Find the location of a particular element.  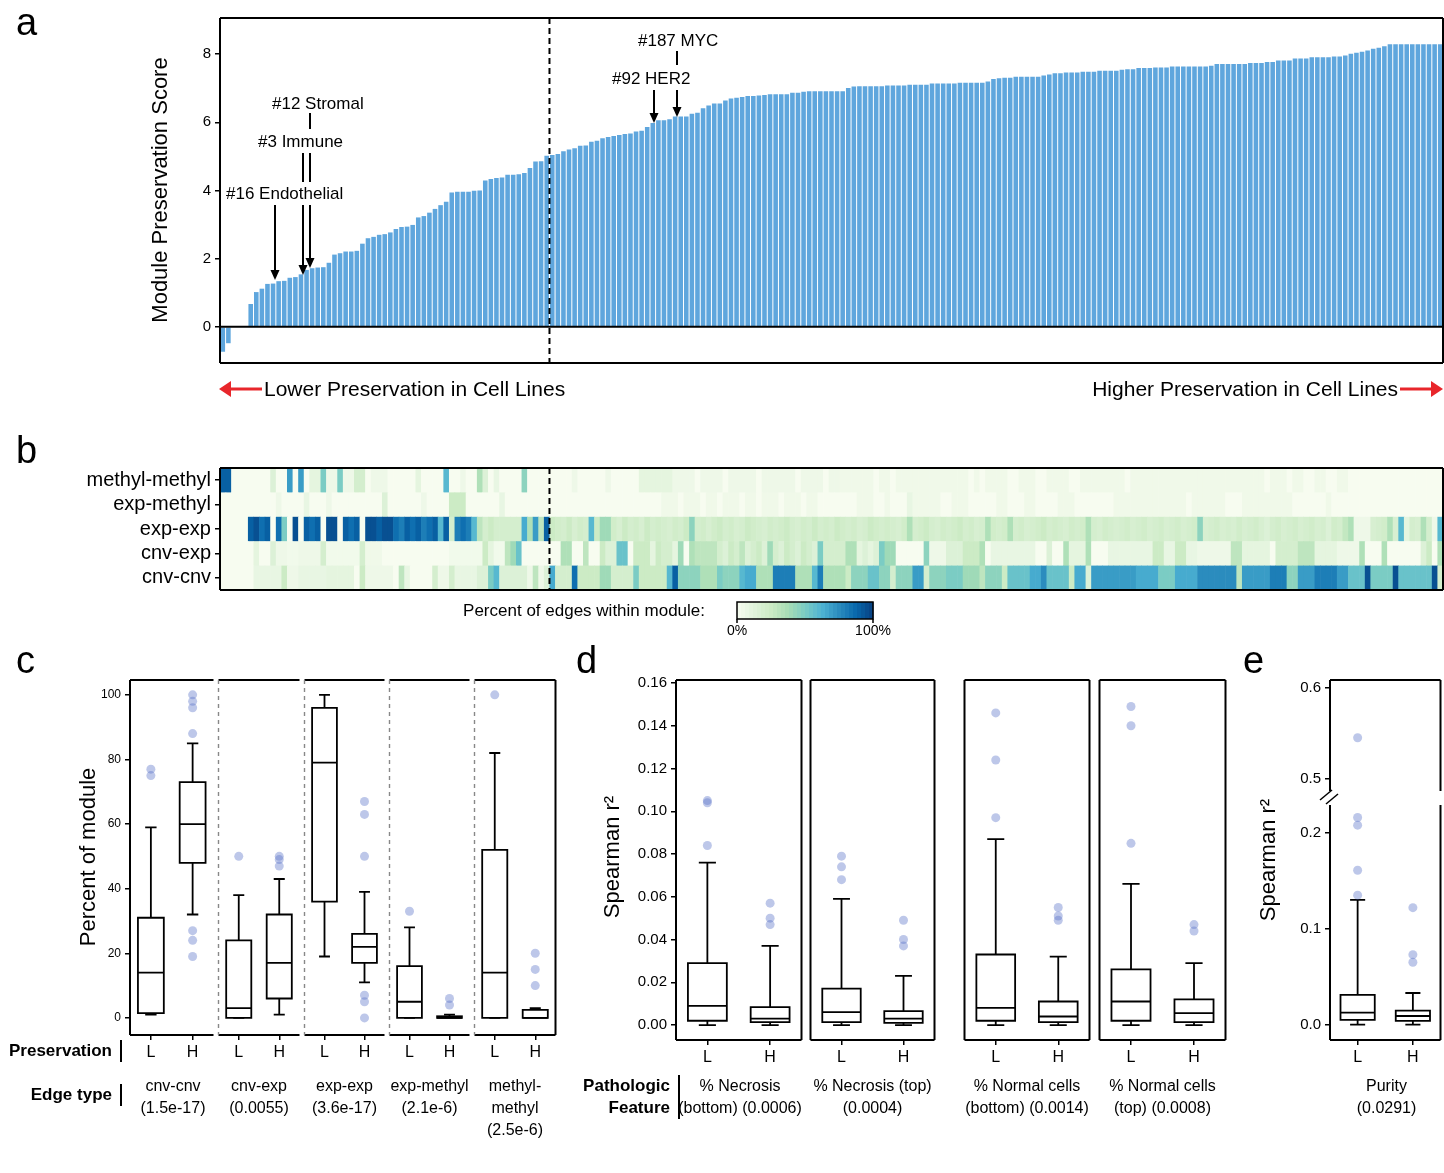

annotation: #187 MYC is located at coordinates (678, 41).